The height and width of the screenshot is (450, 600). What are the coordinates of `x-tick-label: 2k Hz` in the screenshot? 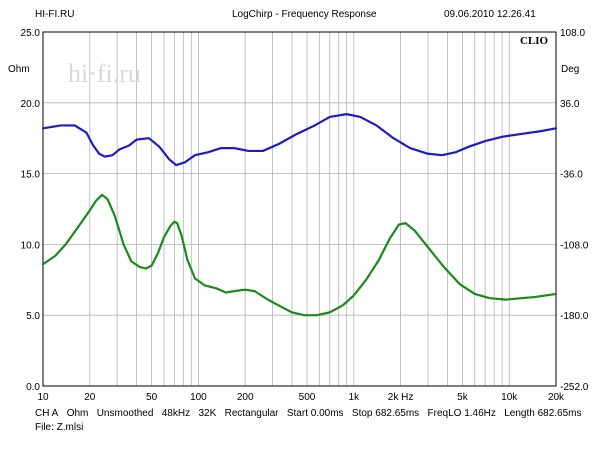 It's located at (401, 397).